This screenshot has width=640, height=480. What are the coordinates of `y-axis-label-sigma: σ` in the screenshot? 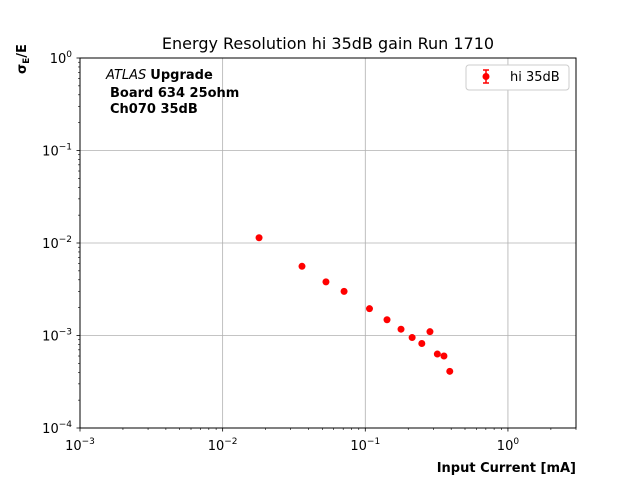 It's located at (22, 69).